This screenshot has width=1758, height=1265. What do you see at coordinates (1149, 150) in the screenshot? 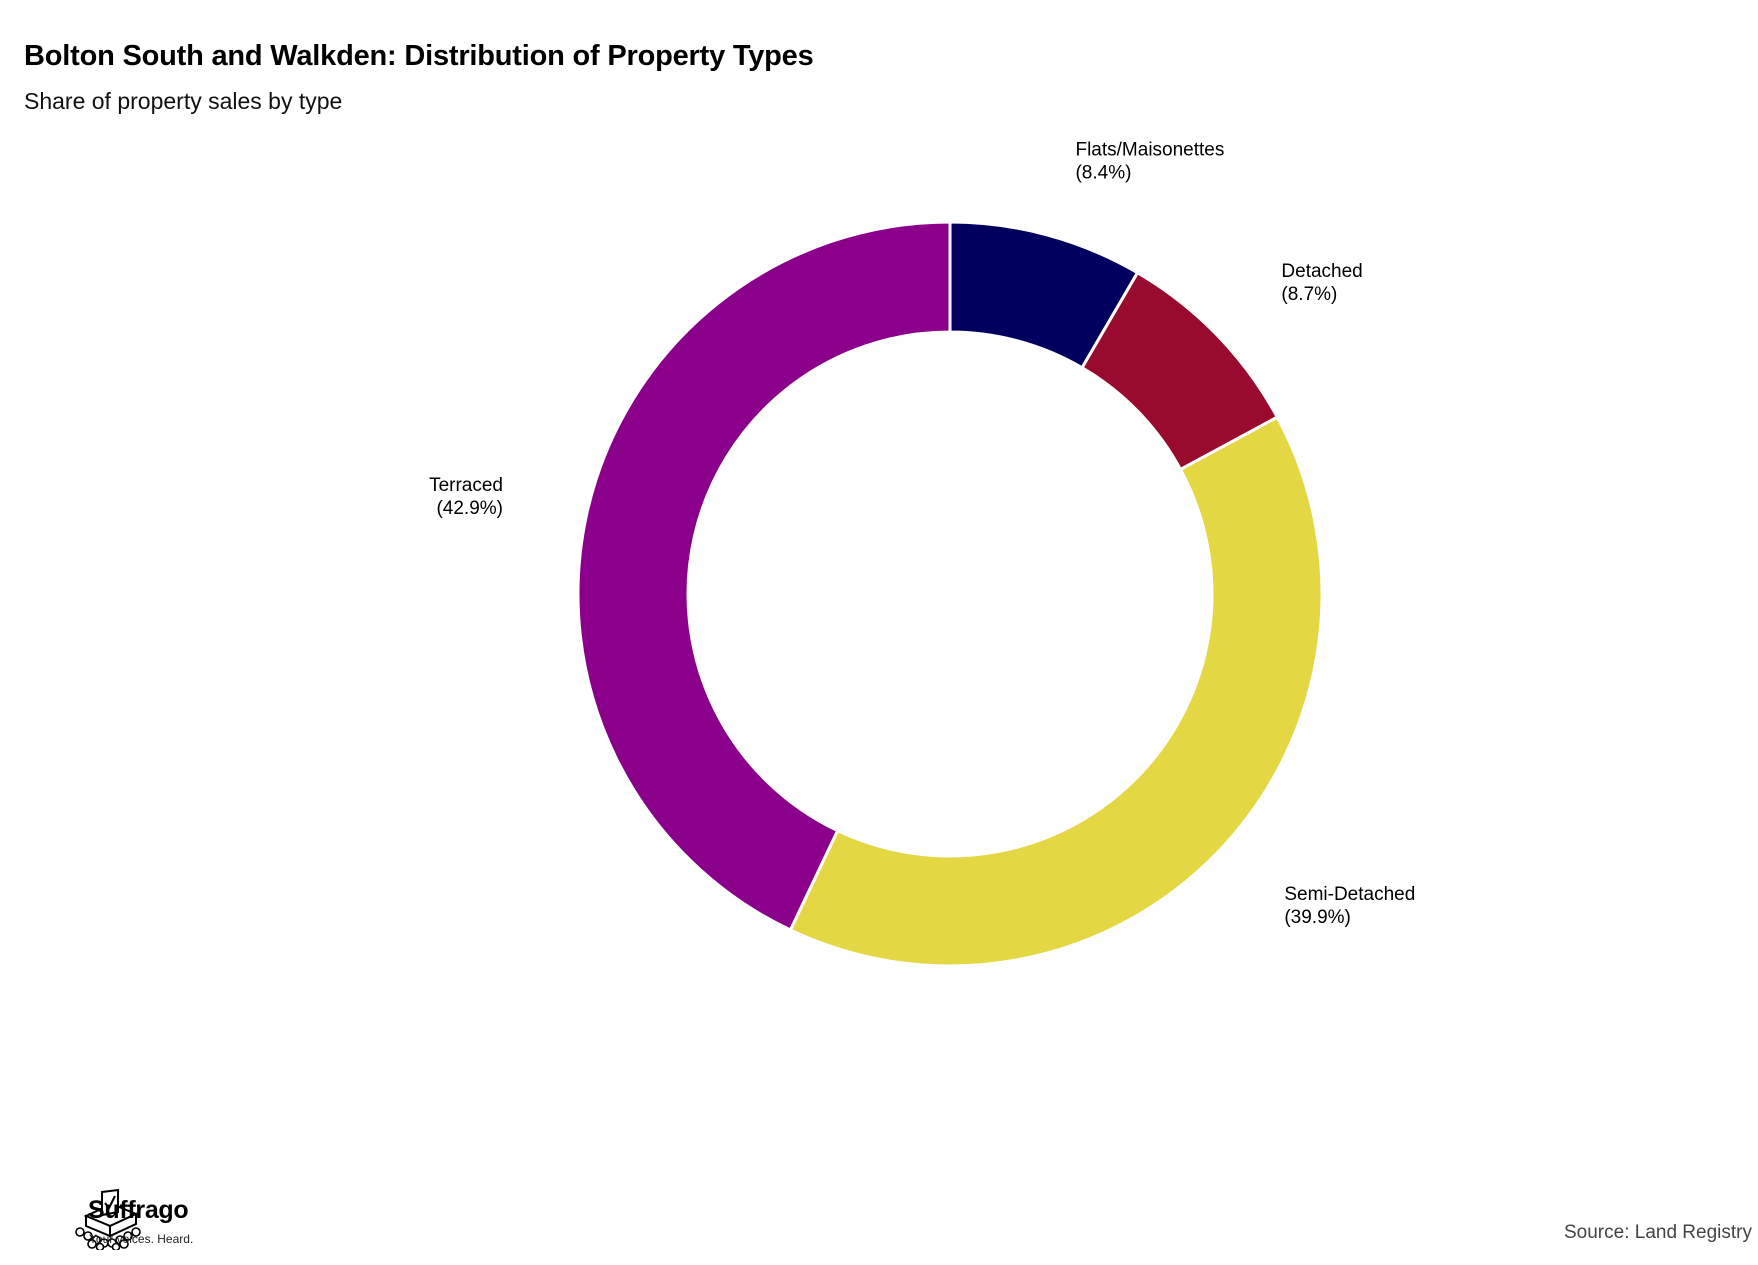
I see `slice-label-flats-maisonettes: Flats/Maisonettes` at bounding box center [1149, 150].